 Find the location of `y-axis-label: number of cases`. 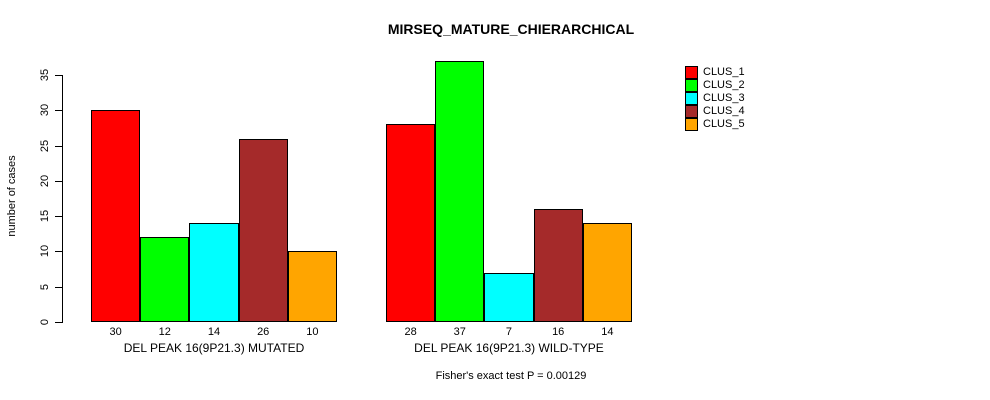

y-axis-label: number of cases is located at coordinates (12, 196).